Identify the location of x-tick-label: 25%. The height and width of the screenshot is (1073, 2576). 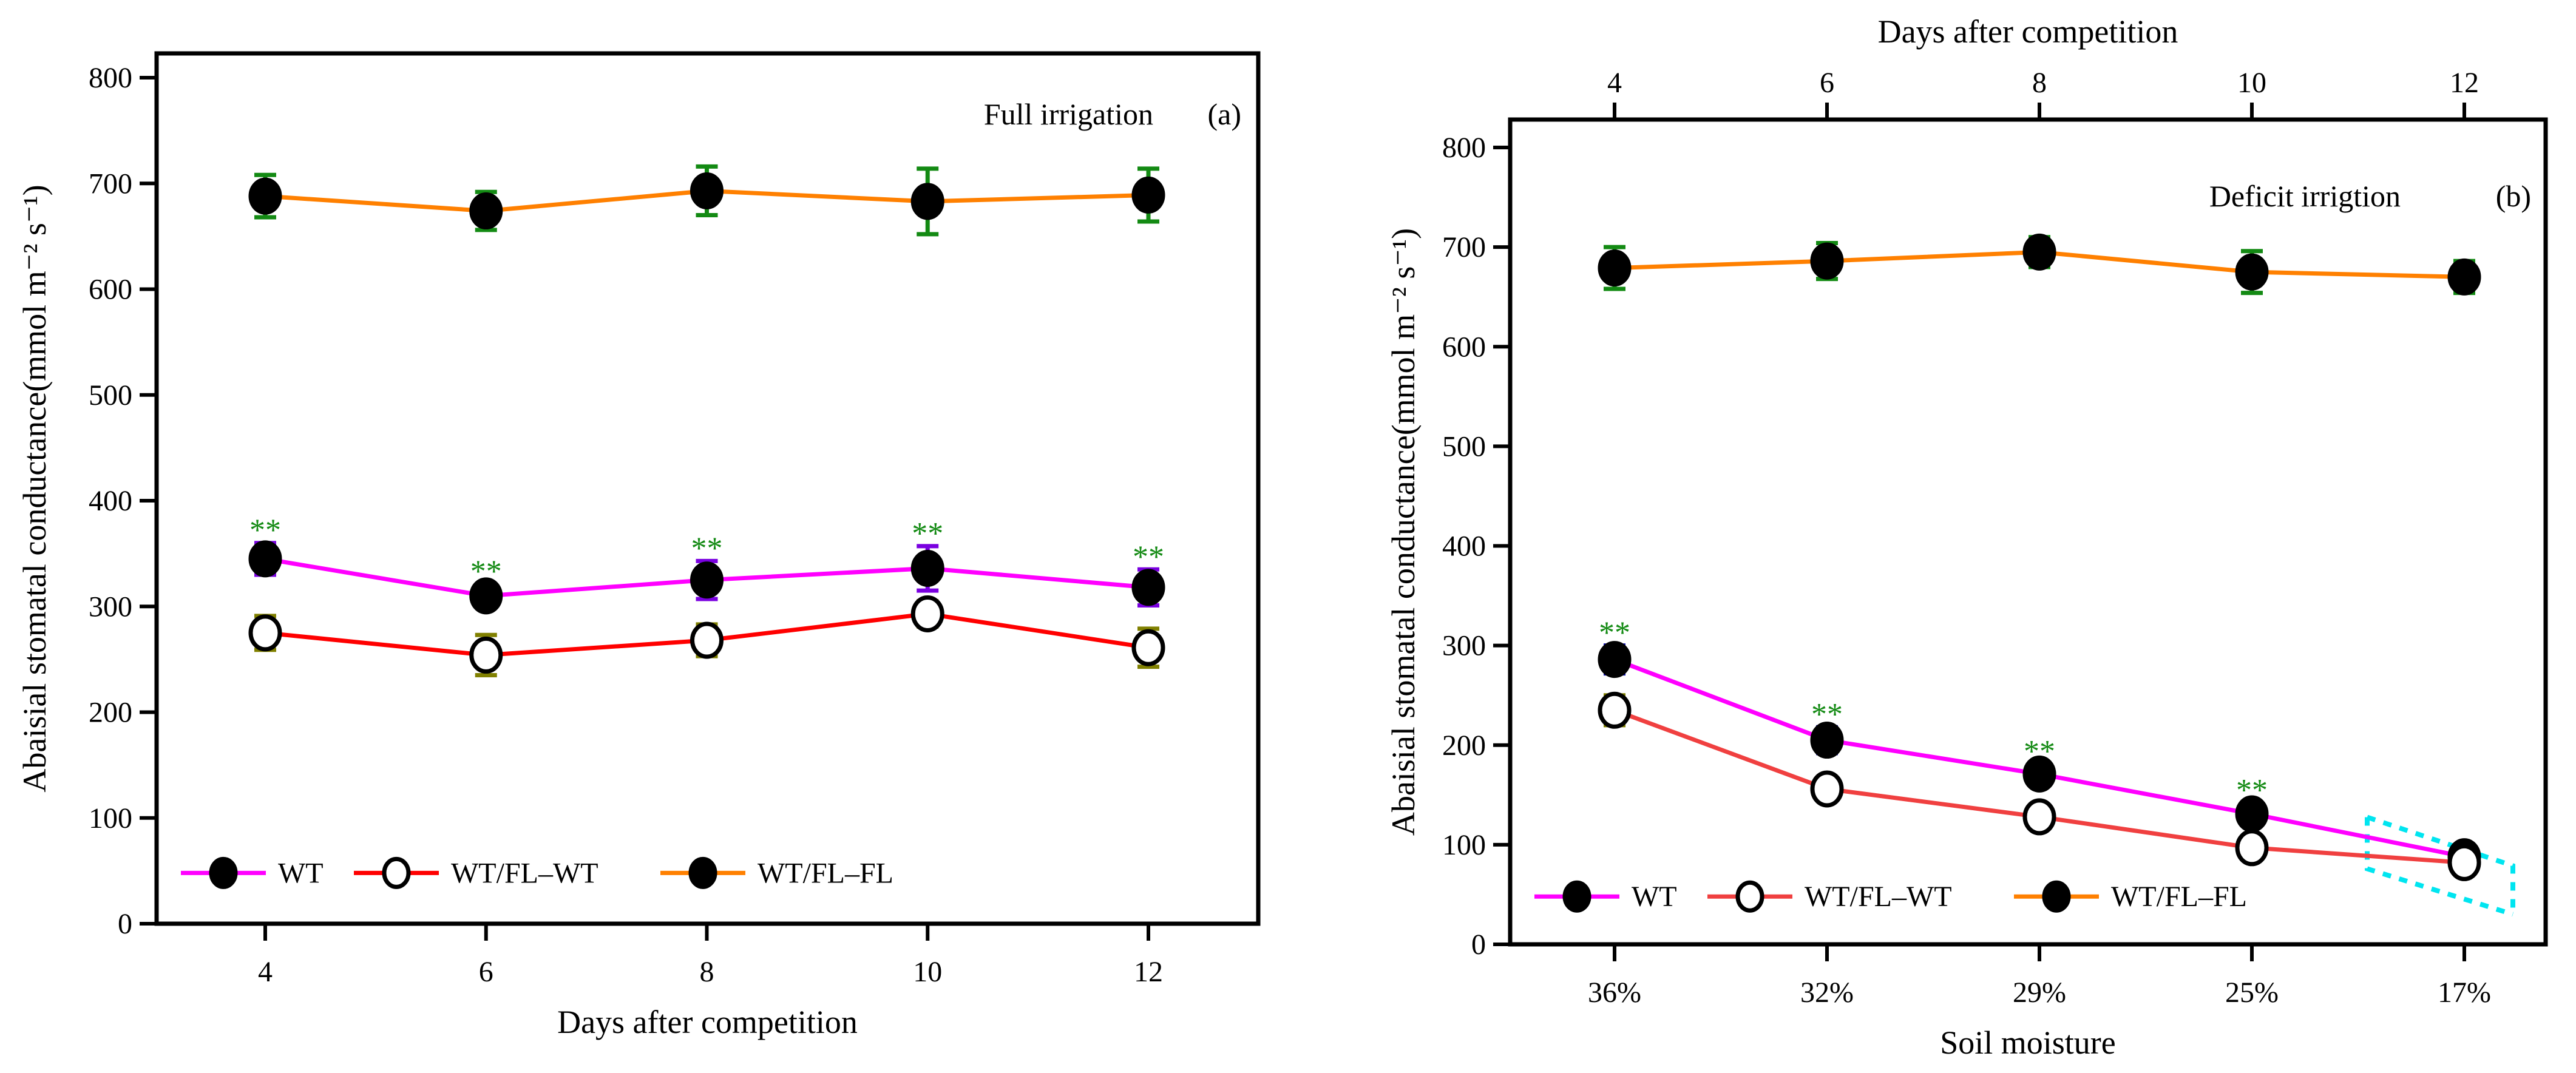
(2252, 993).